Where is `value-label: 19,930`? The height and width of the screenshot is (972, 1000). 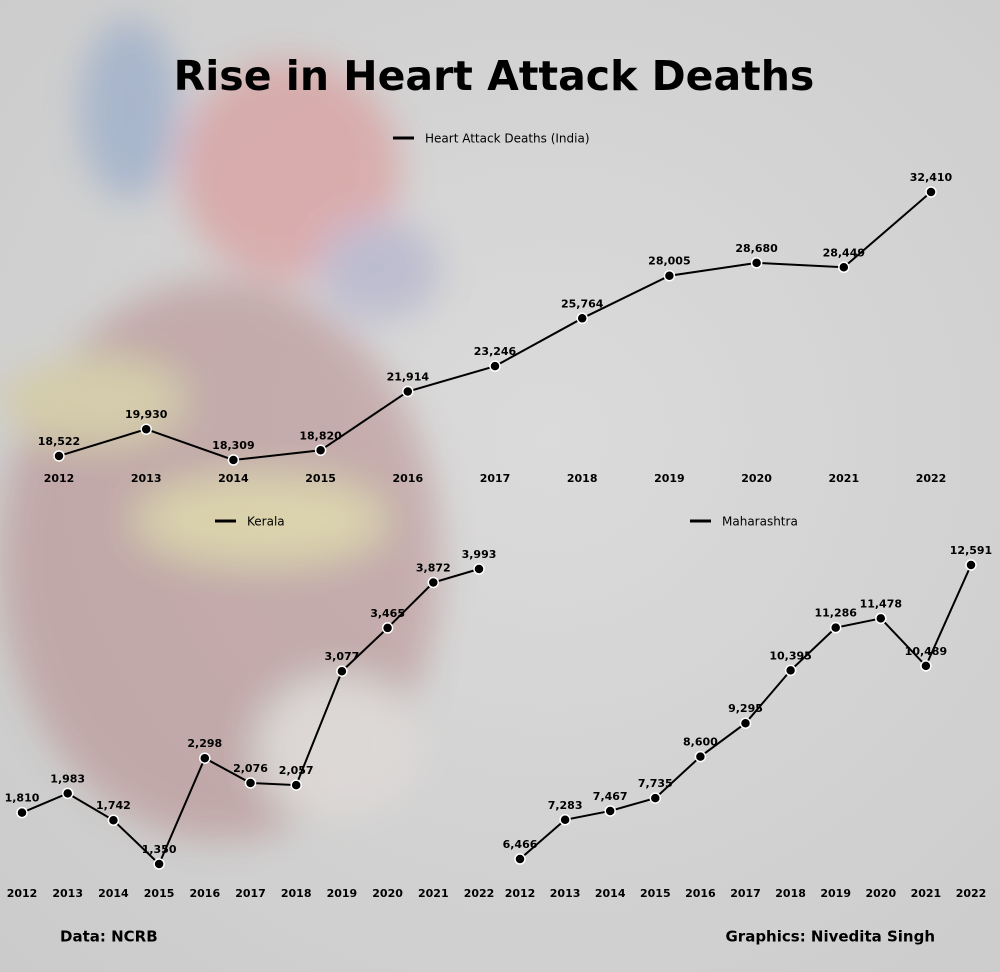 value-label: 19,930 is located at coordinates (146, 414).